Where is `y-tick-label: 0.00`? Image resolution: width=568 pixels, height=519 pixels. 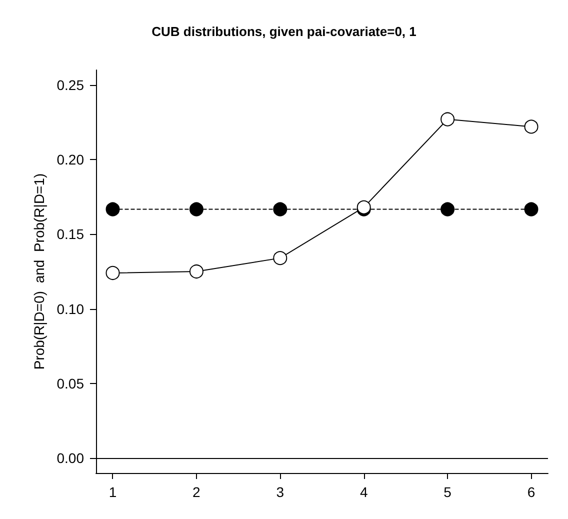
y-tick-label: 0.00 is located at coordinates (70, 458).